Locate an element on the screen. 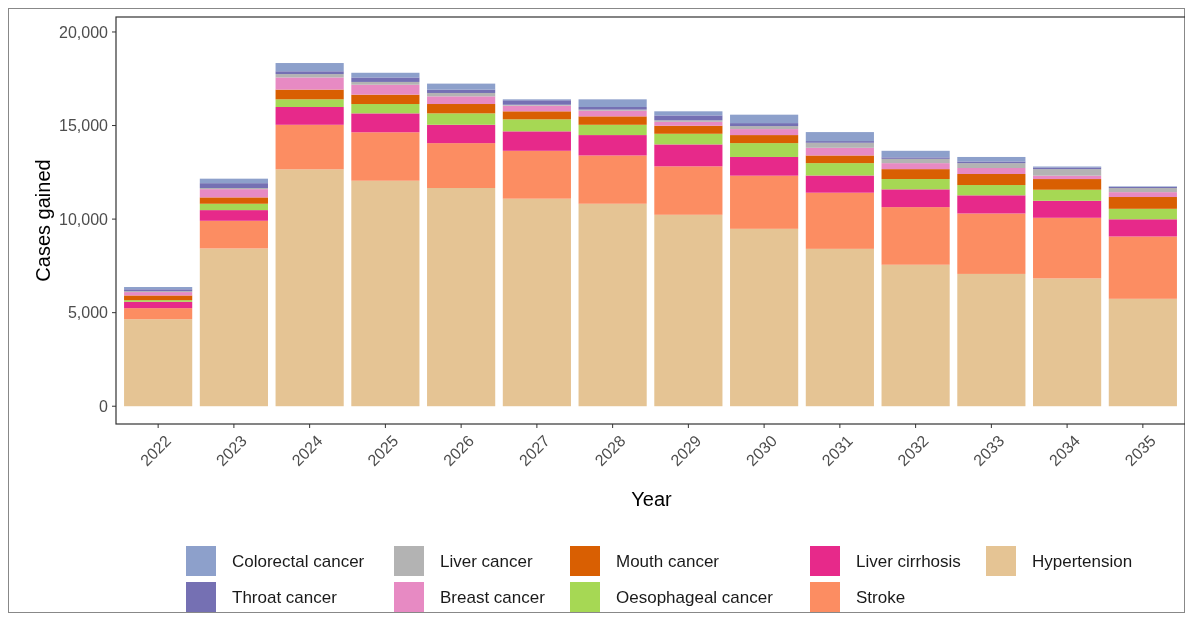  y-tick-label: 20,000 is located at coordinates (84, 32).